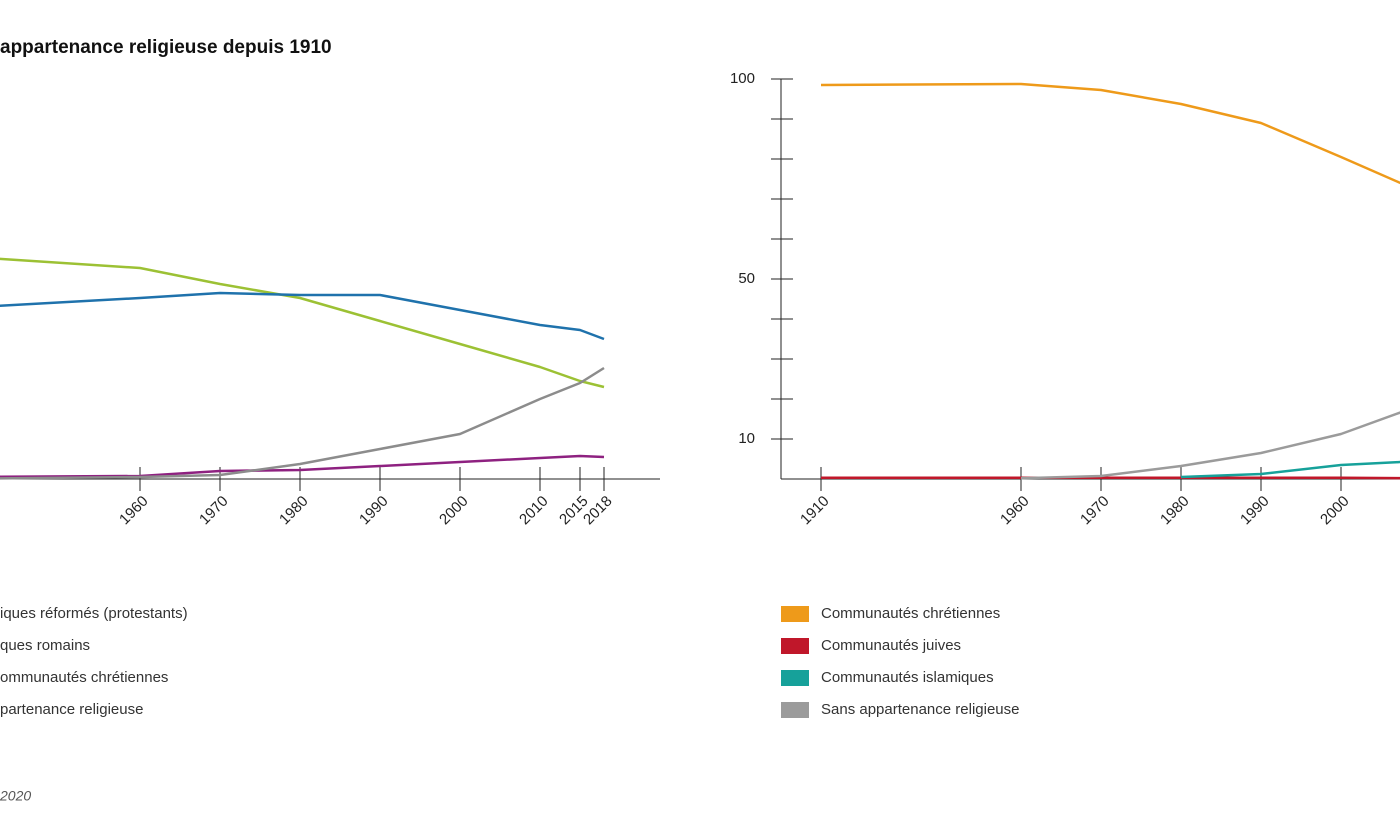 Image resolution: width=1400 pixels, height=840 pixels. I want to click on y-tick-label: 100, so click(742, 78).